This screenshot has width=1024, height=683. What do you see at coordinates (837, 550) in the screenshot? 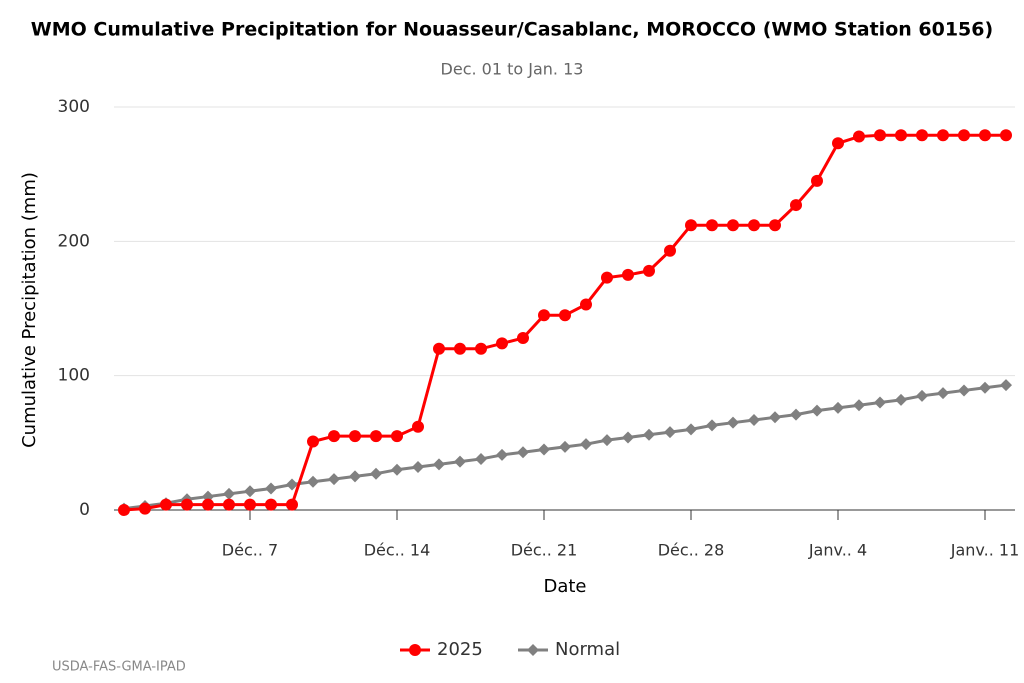
I see `x-tick-label: Janv.. 4` at bounding box center [837, 550].